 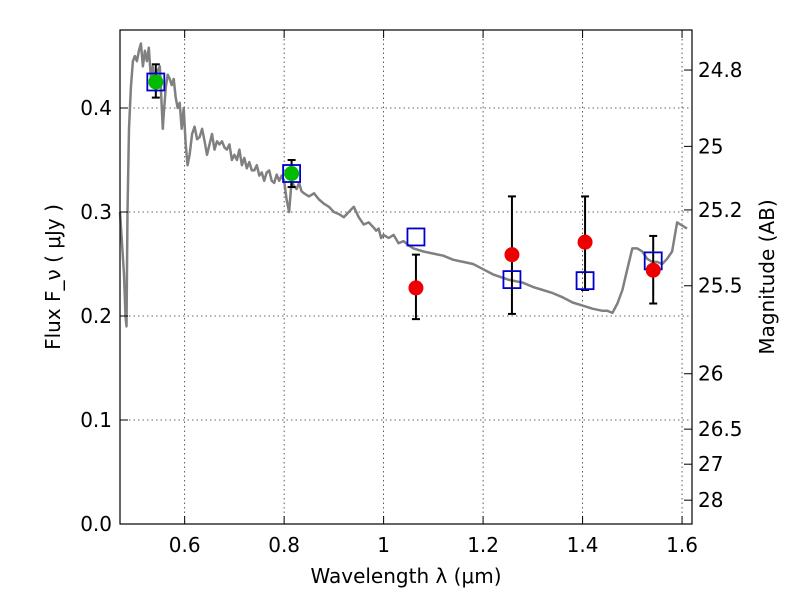 I want to click on y-tick-label: 0.0, so click(x=96, y=524).